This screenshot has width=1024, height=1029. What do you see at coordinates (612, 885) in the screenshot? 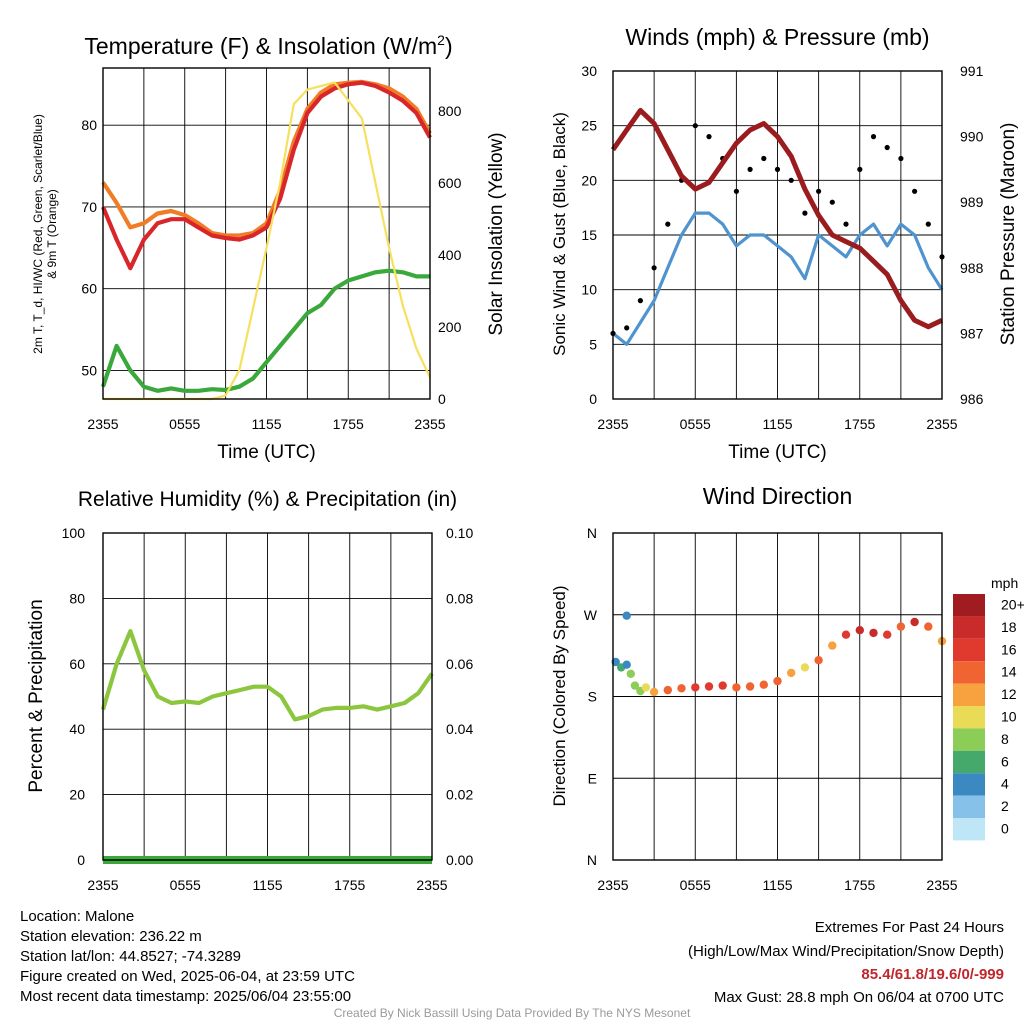
I see `wdir-x-tick-label: 2355` at bounding box center [612, 885].